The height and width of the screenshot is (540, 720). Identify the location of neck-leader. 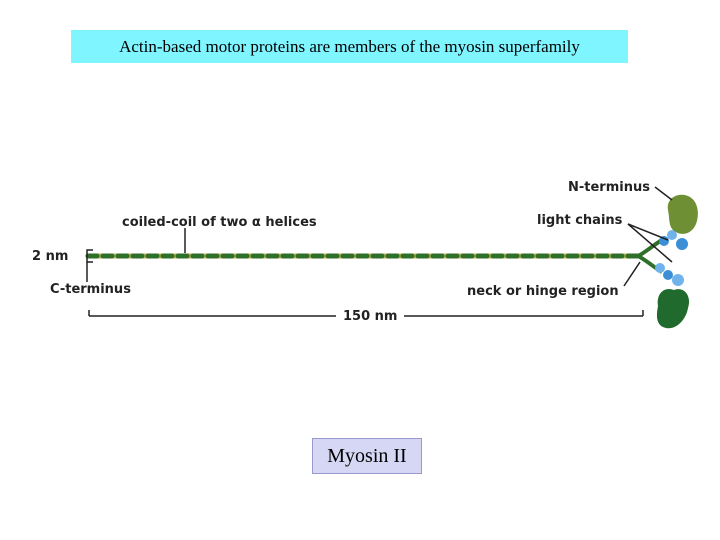
(632, 274).